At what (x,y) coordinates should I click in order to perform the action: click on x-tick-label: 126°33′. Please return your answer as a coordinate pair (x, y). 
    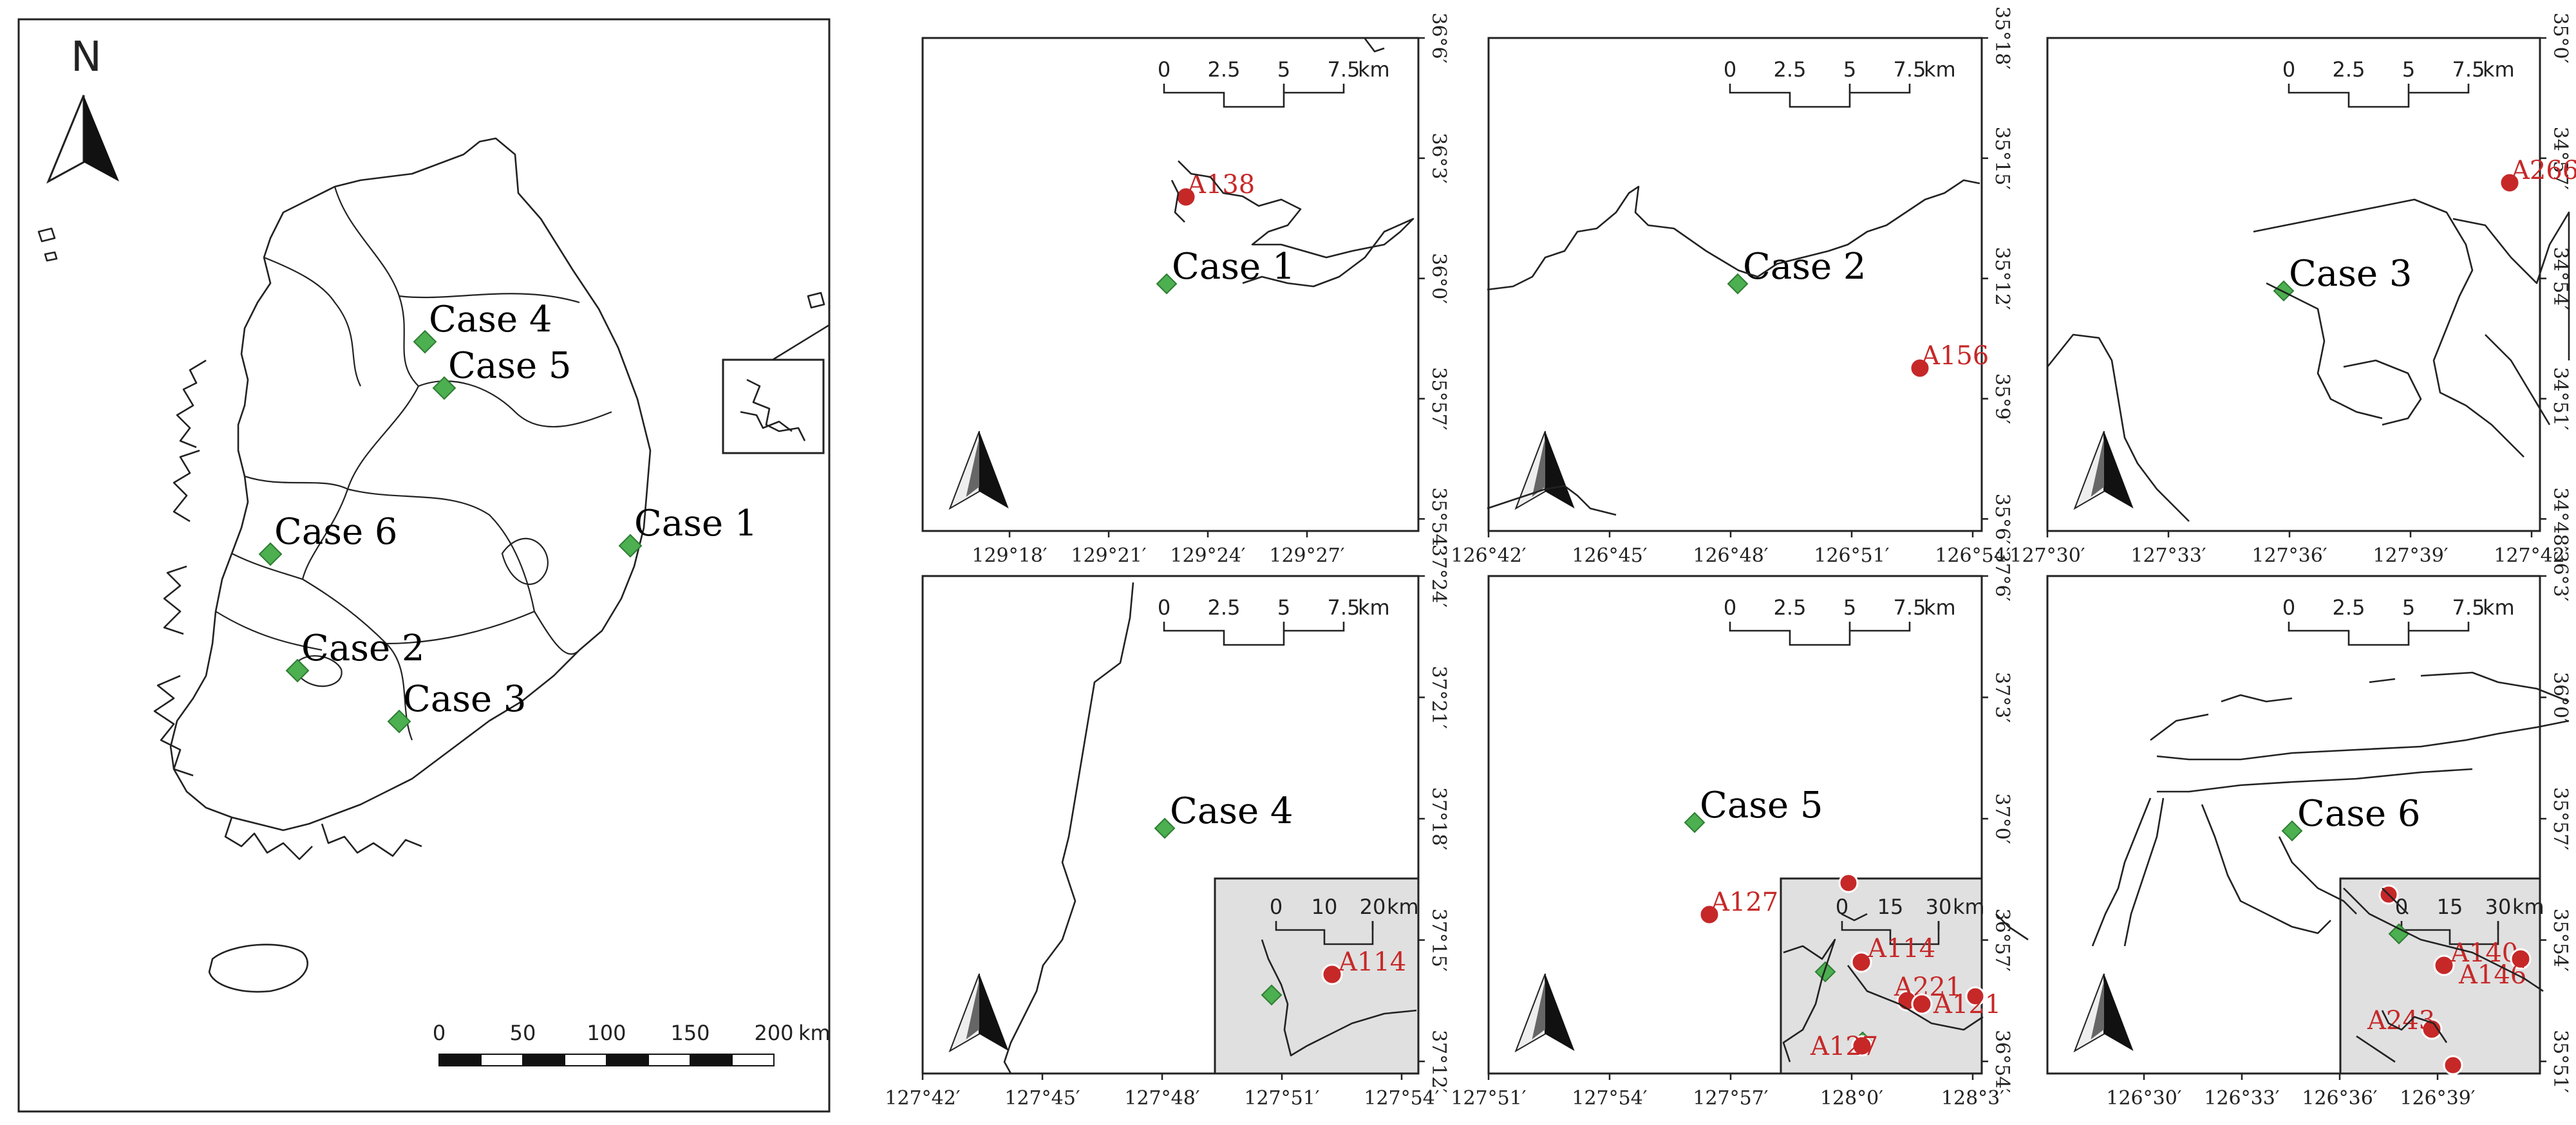
    Looking at the image, I should click on (2241, 1098).